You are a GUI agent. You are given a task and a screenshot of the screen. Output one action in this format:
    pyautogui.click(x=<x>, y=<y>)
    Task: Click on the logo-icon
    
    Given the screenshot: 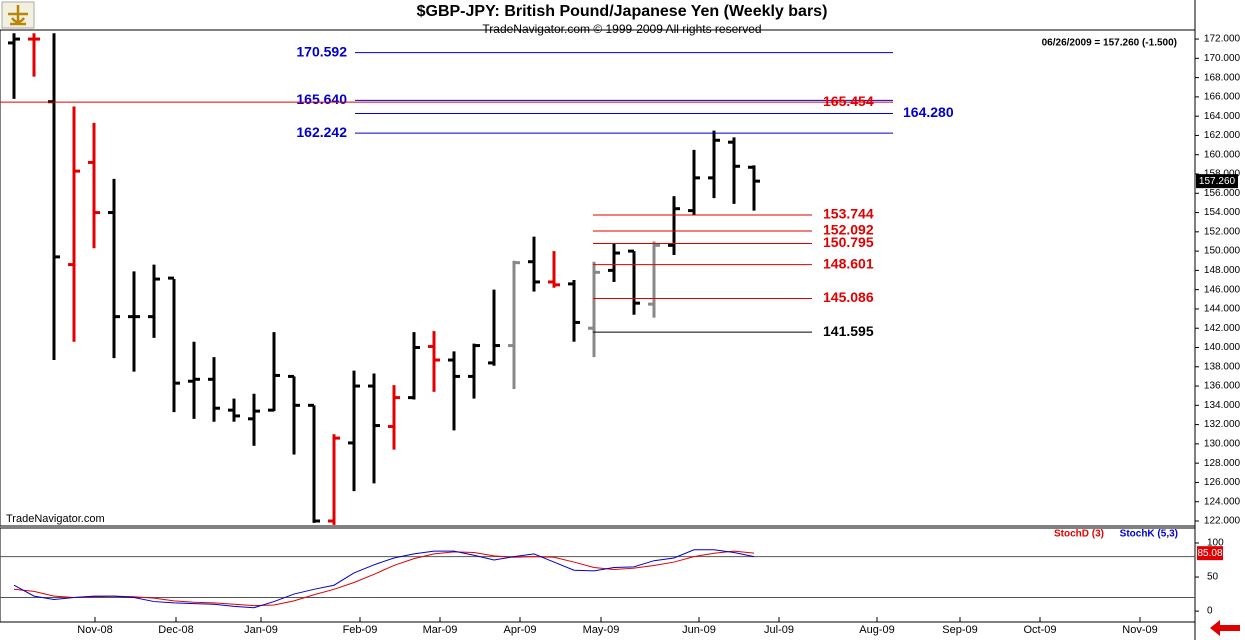 What is the action you would take?
    pyautogui.click(x=18, y=15)
    